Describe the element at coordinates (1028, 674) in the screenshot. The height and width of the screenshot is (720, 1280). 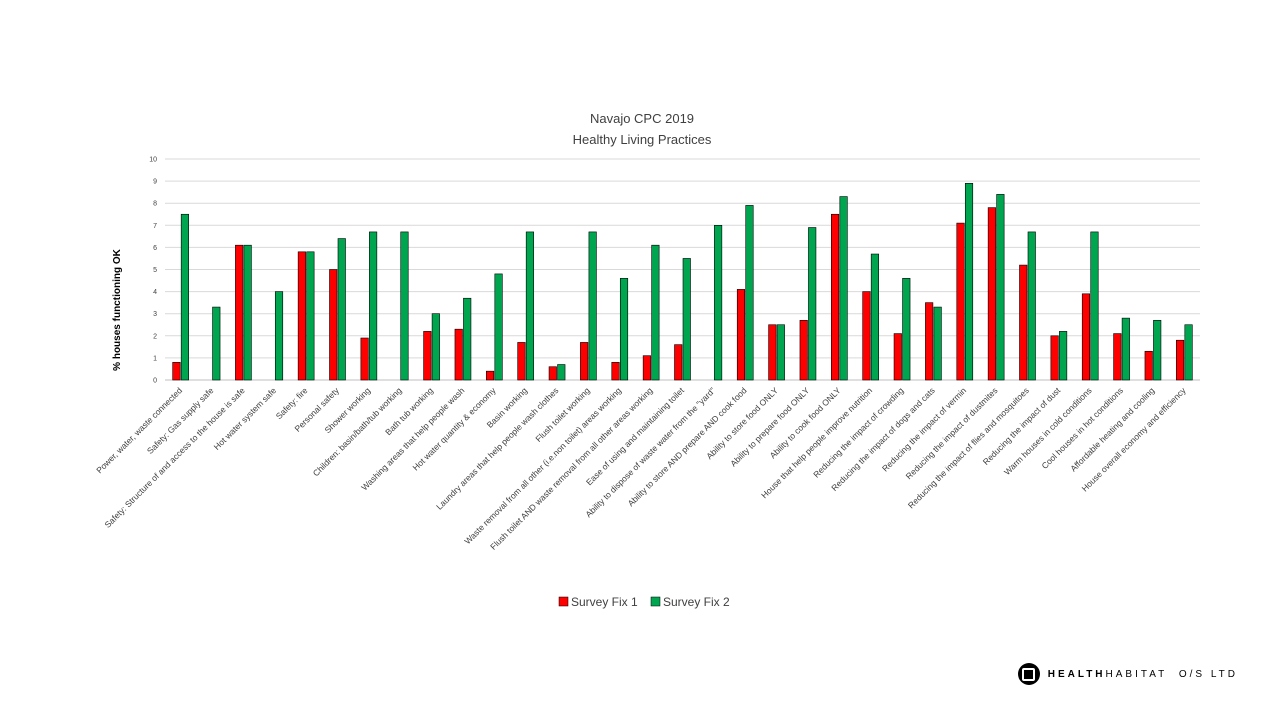
I see `logo-icon` at that location.